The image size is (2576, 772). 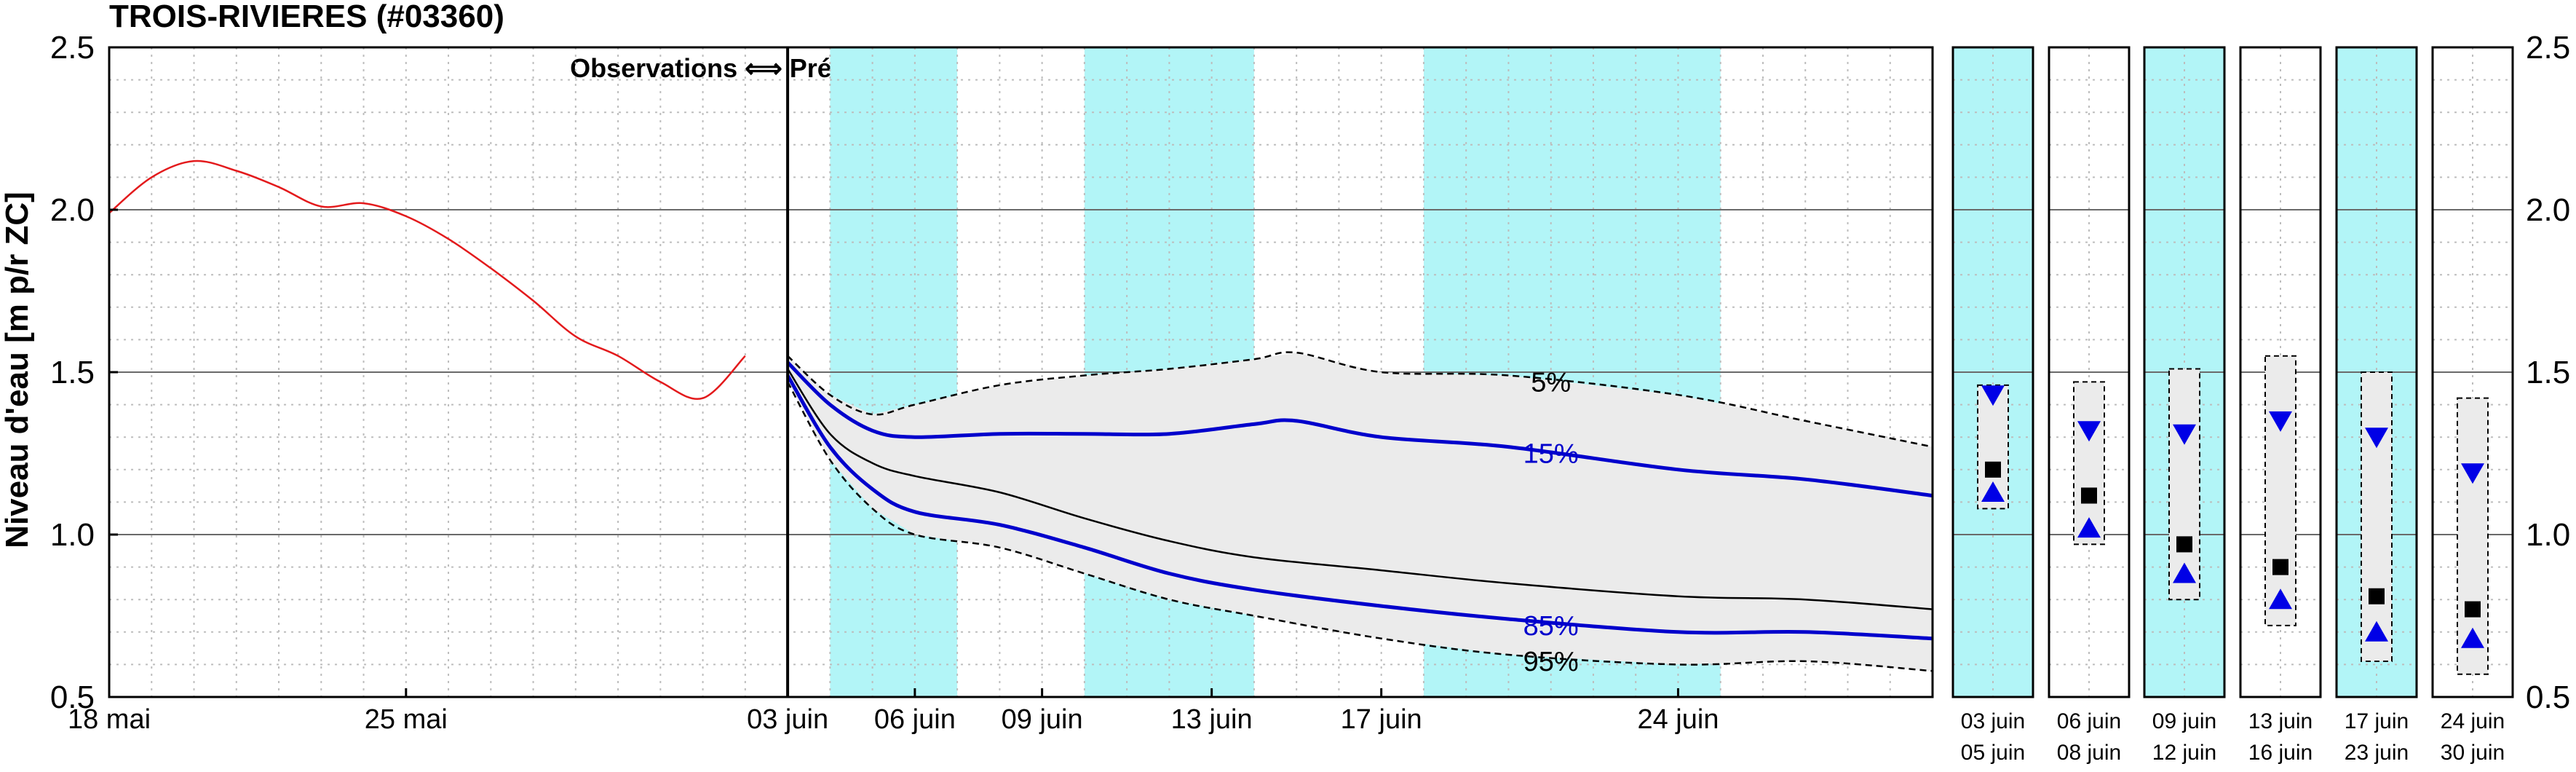 What do you see at coordinates (2548, 48) in the screenshot?
I see `y-tick-label-right: 2.5` at bounding box center [2548, 48].